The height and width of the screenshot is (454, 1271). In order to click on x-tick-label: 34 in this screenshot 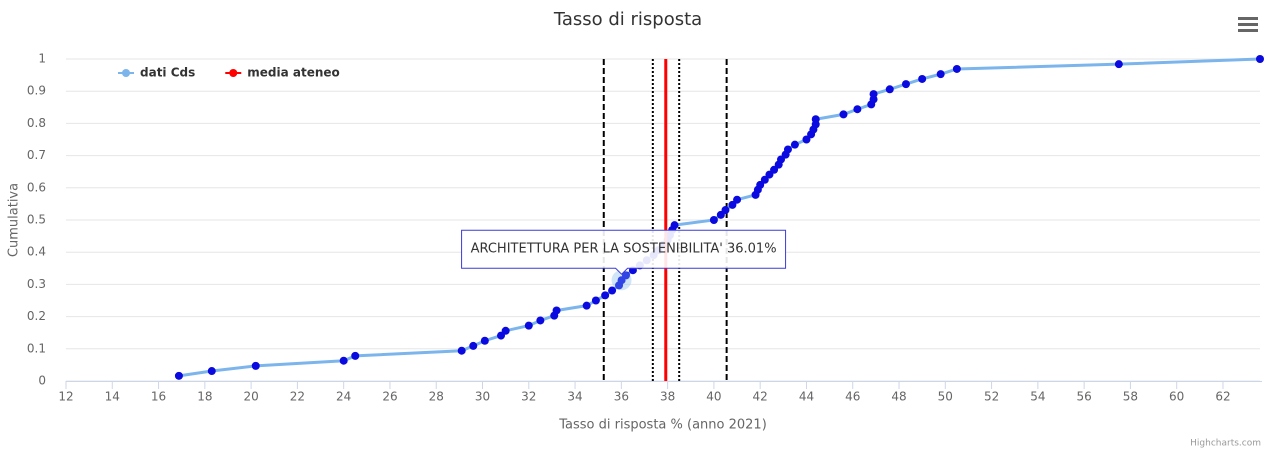, I will do `click(574, 397)`.